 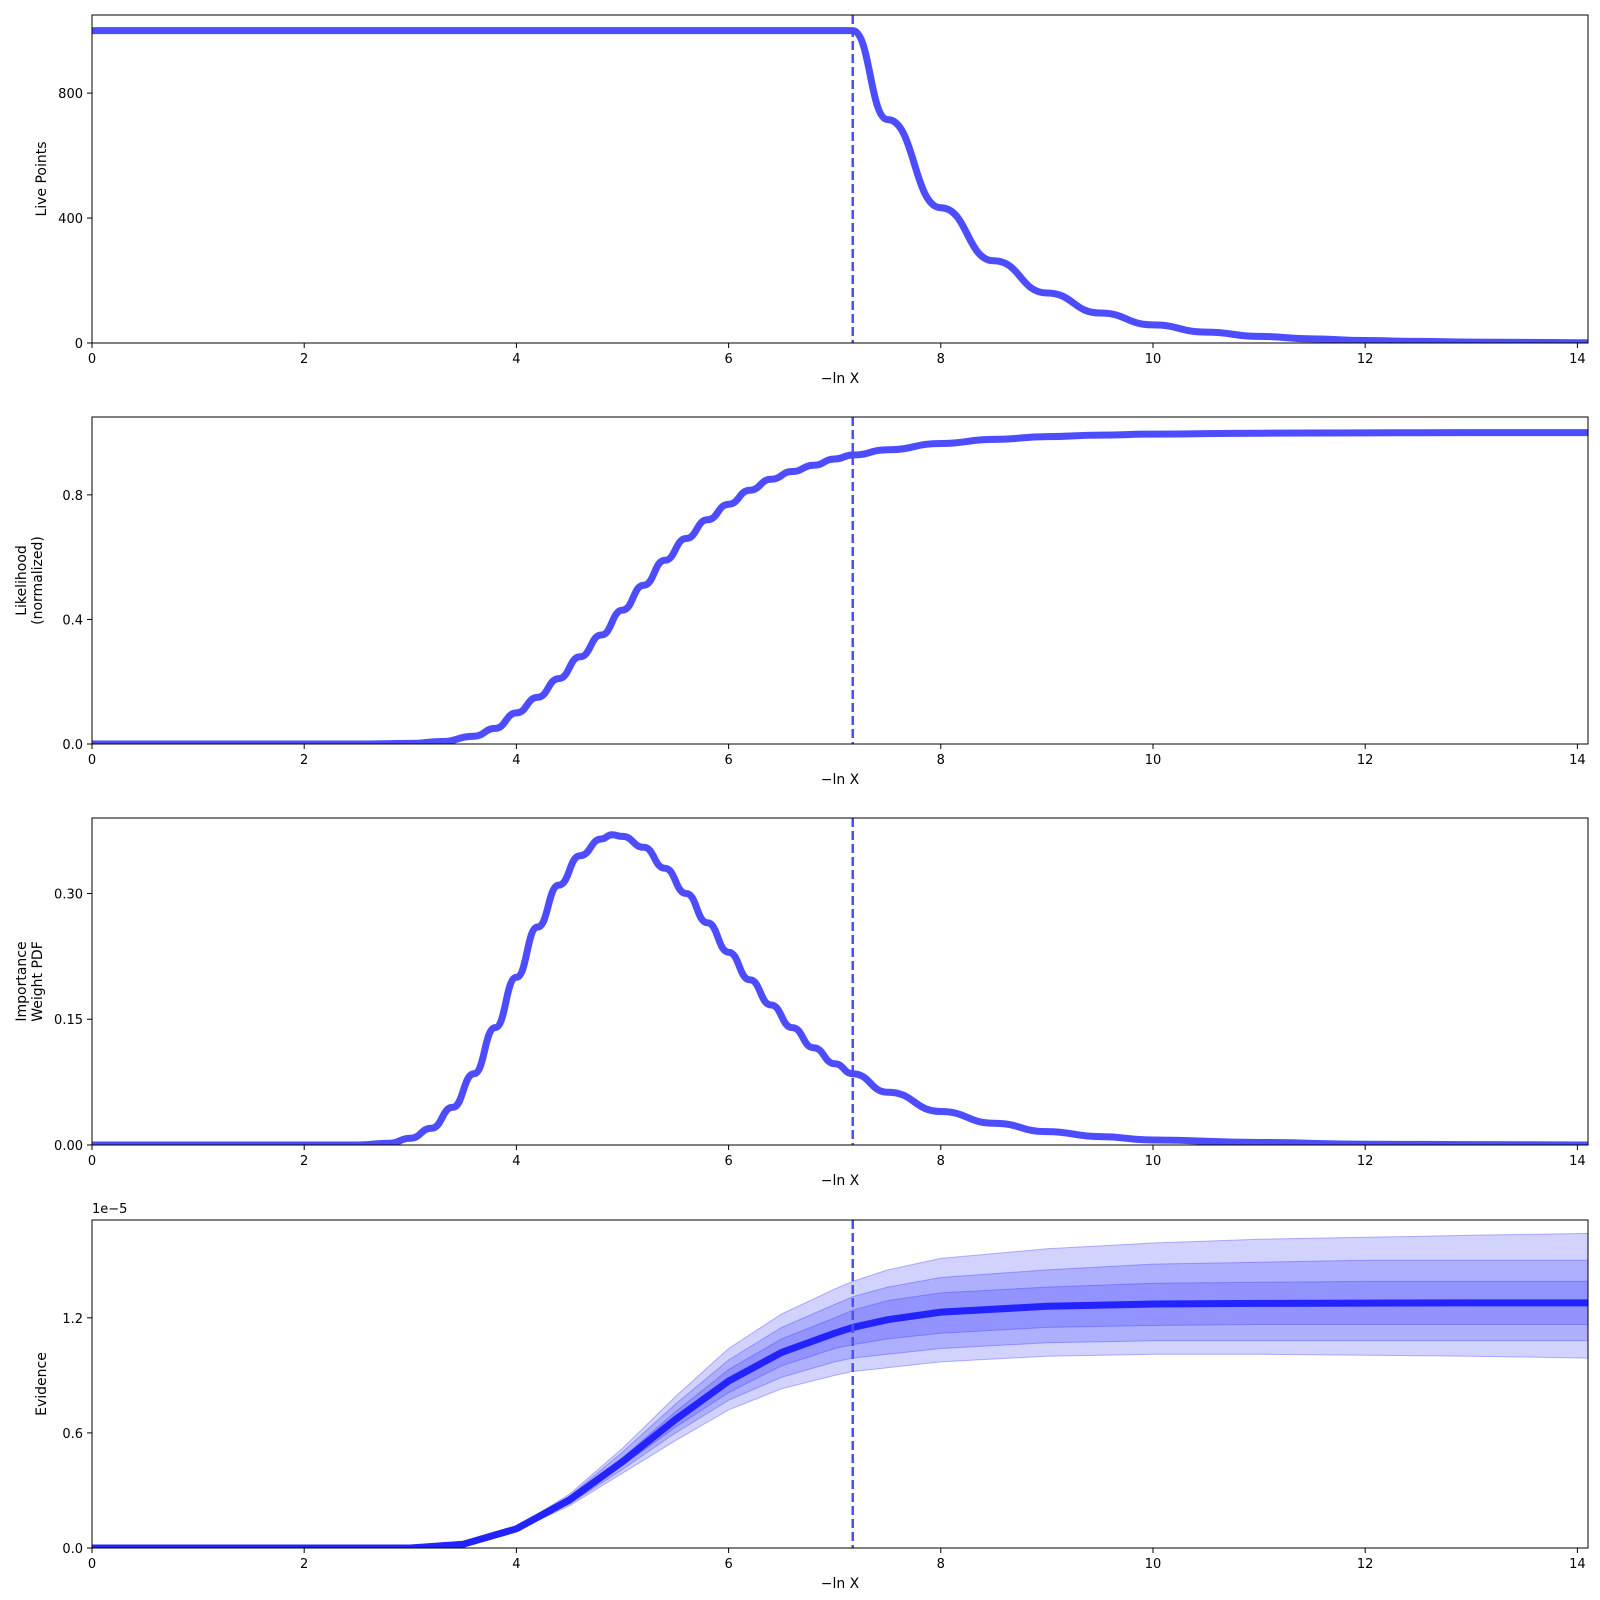 I want to click on y-tick-label: 800, so click(x=70, y=94).